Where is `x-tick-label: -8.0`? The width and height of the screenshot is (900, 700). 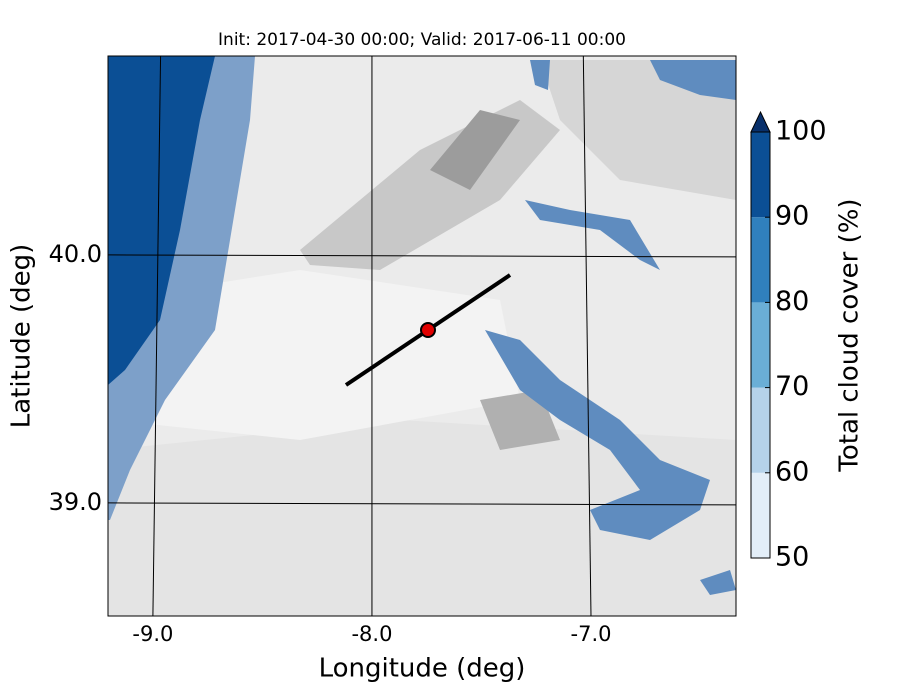 x-tick-label: -8.0 is located at coordinates (371, 634).